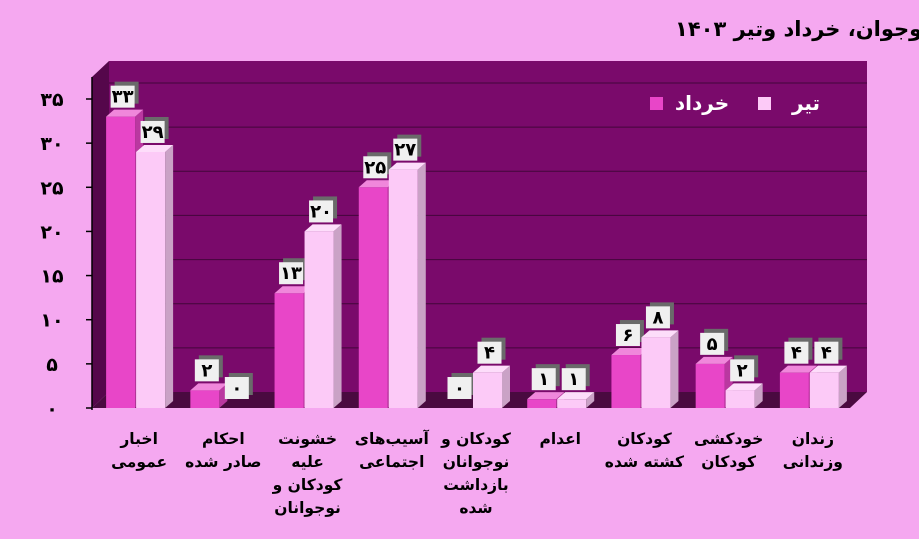 The image size is (919, 539). Describe the element at coordinates (391, 462) in the screenshot. I see `category-label: اجتماعی` at that location.